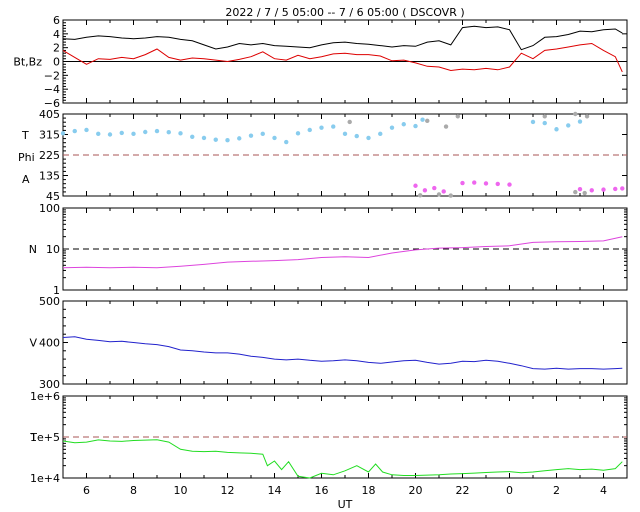 The height and width of the screenshot is (512, 640). I want to click on x-tick-label: 8, so click(133, 490).